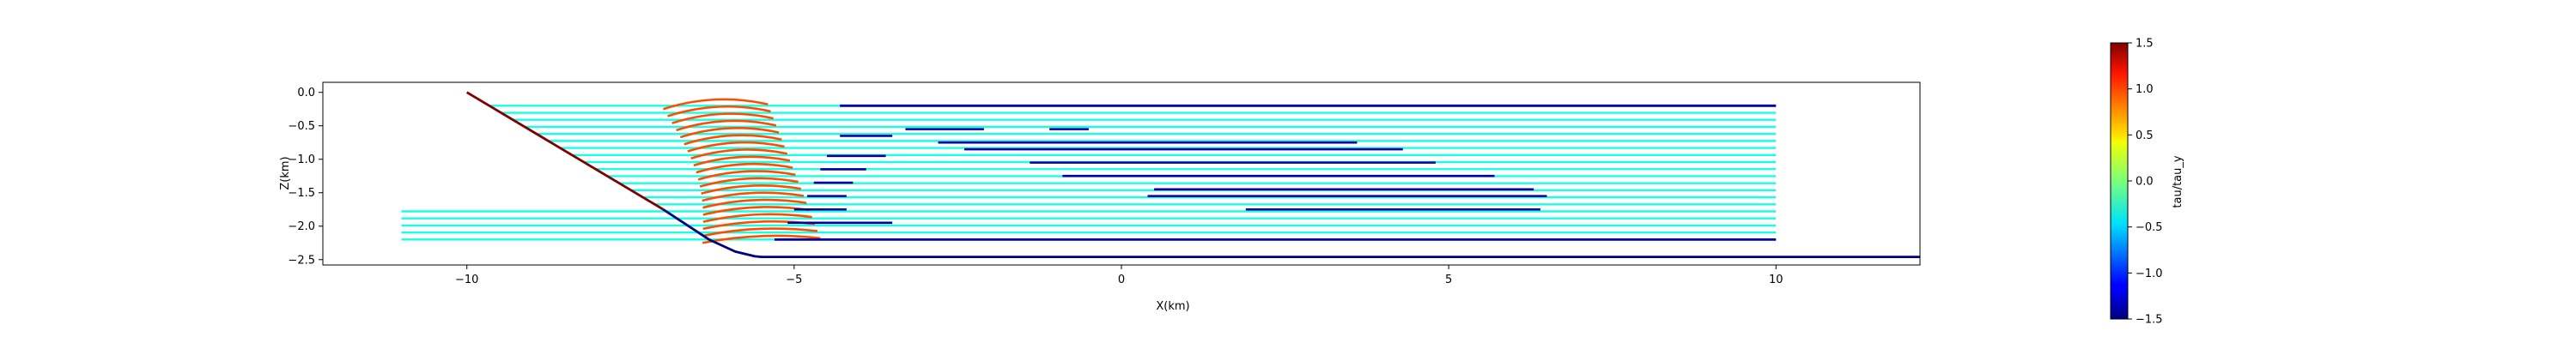  I want to click on y-tick-label: −1.0, so click(301, 160).